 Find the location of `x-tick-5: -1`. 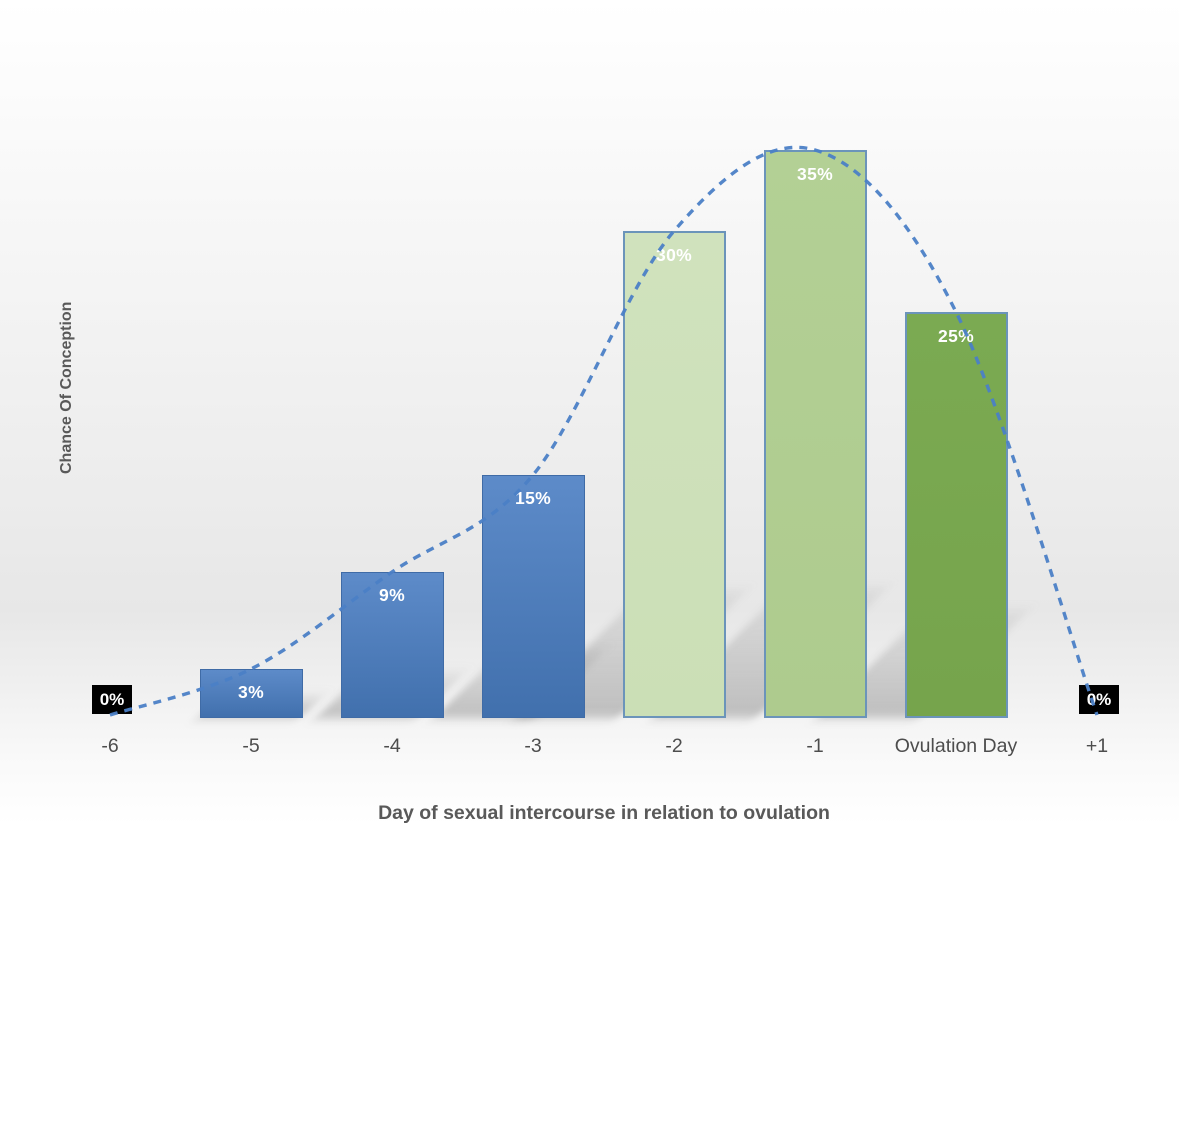

x-tick-5: -1 is located at coordinates (815, 746).